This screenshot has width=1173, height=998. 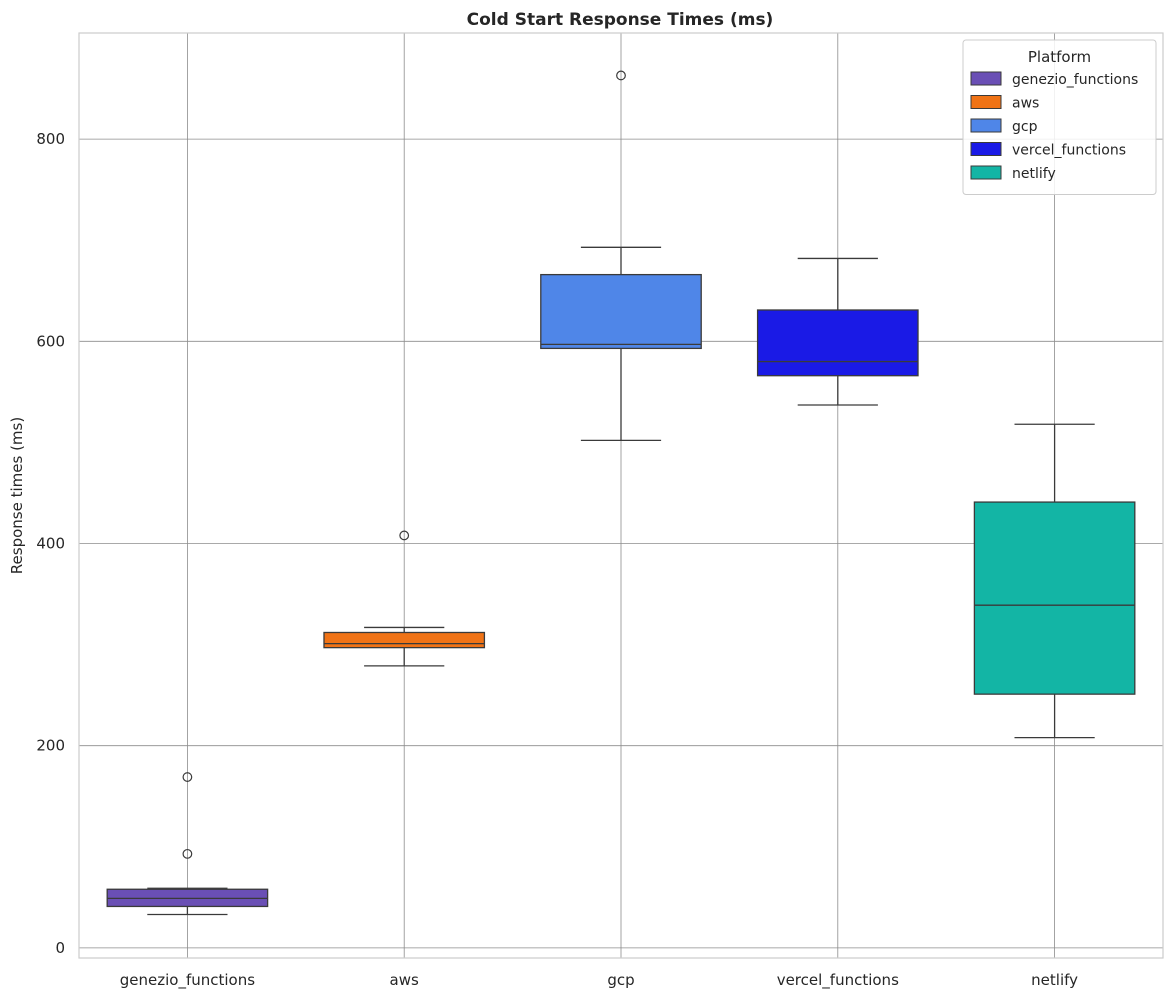 What do you see at coordinates (1059, 117) in the screenshot?
I see `legend-box` at bounding box center [1059, 117].